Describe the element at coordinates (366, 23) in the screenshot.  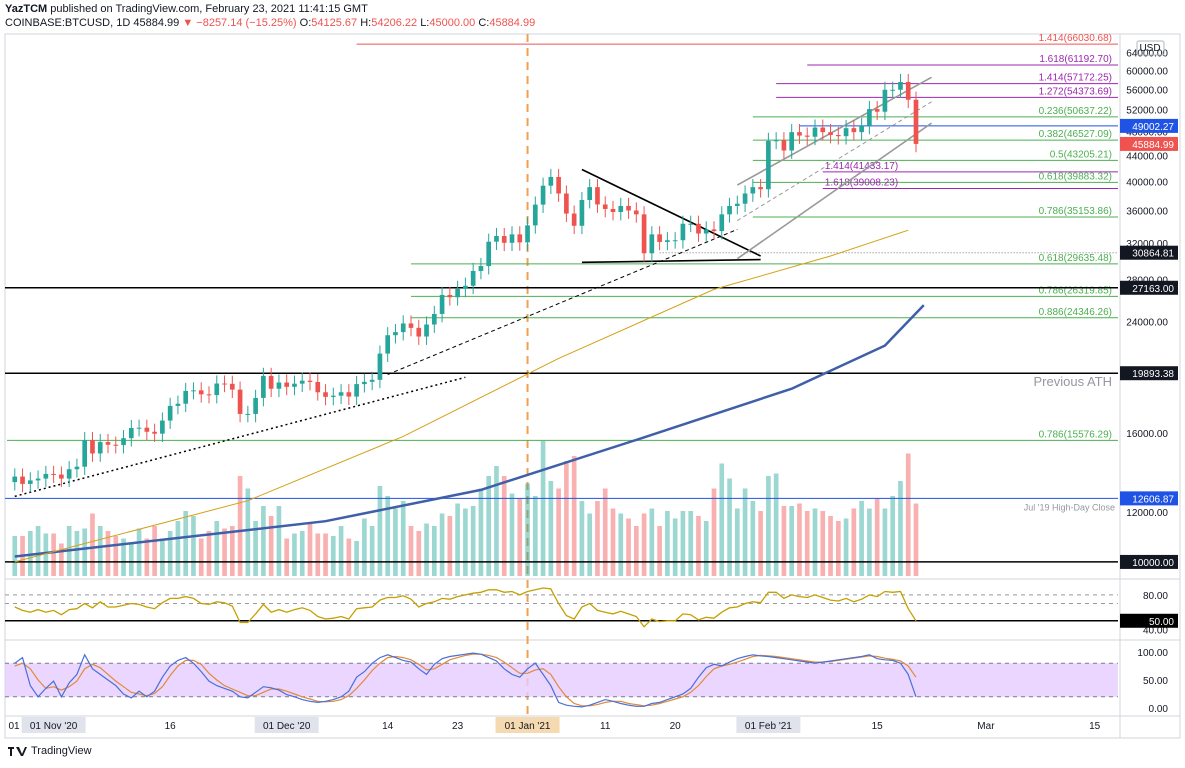
I see `high-label: H:` at that location.